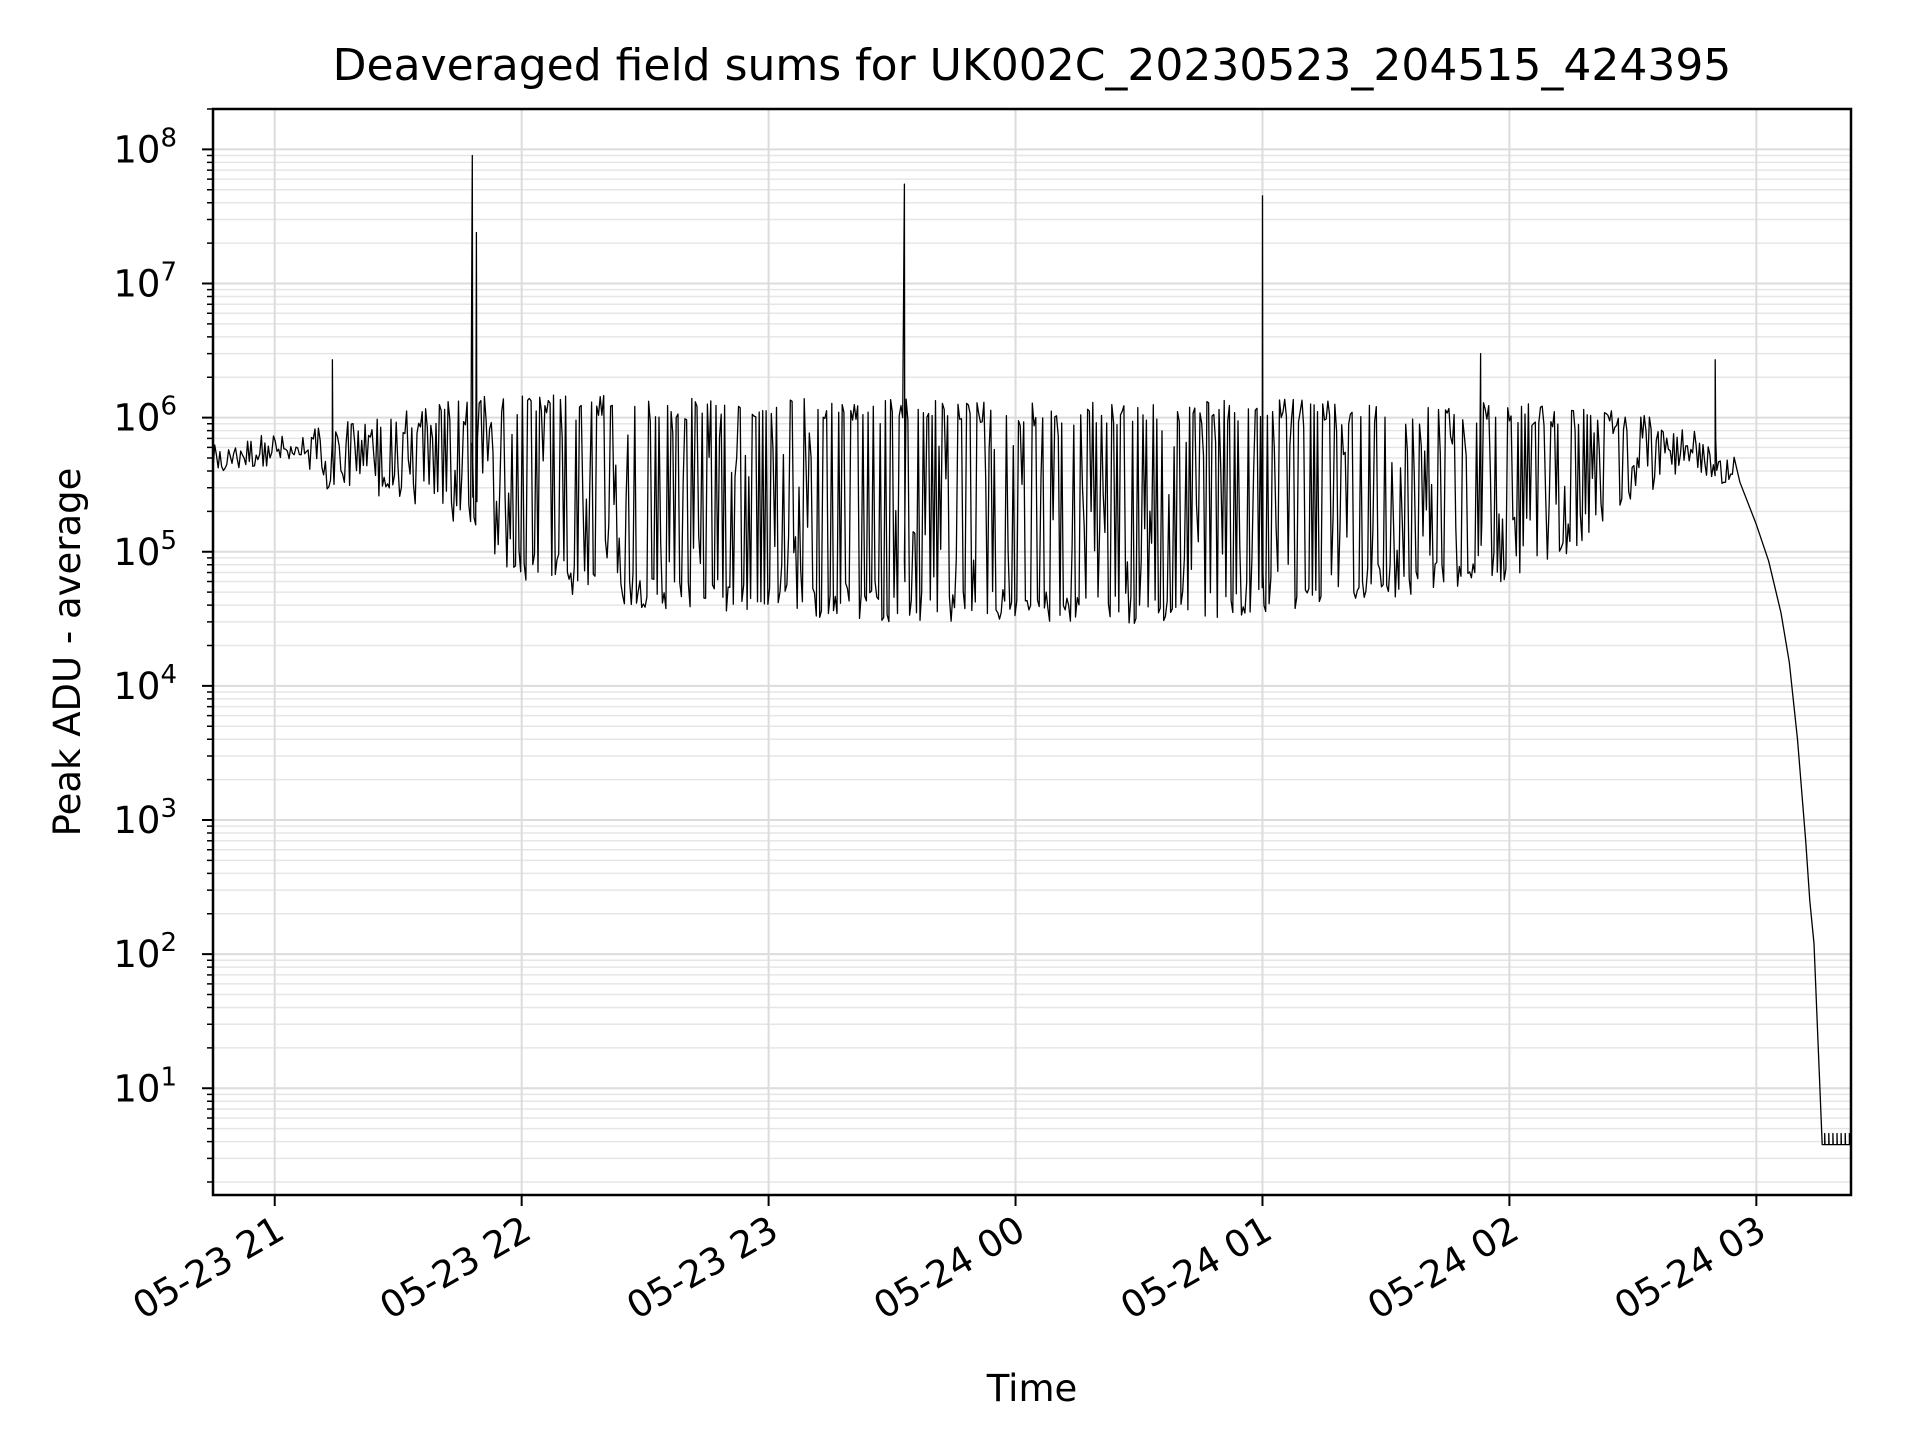 This screenshot has height=1440, width=1920. I want to click on y-tick-label: 10⁶, so click(145, 416).